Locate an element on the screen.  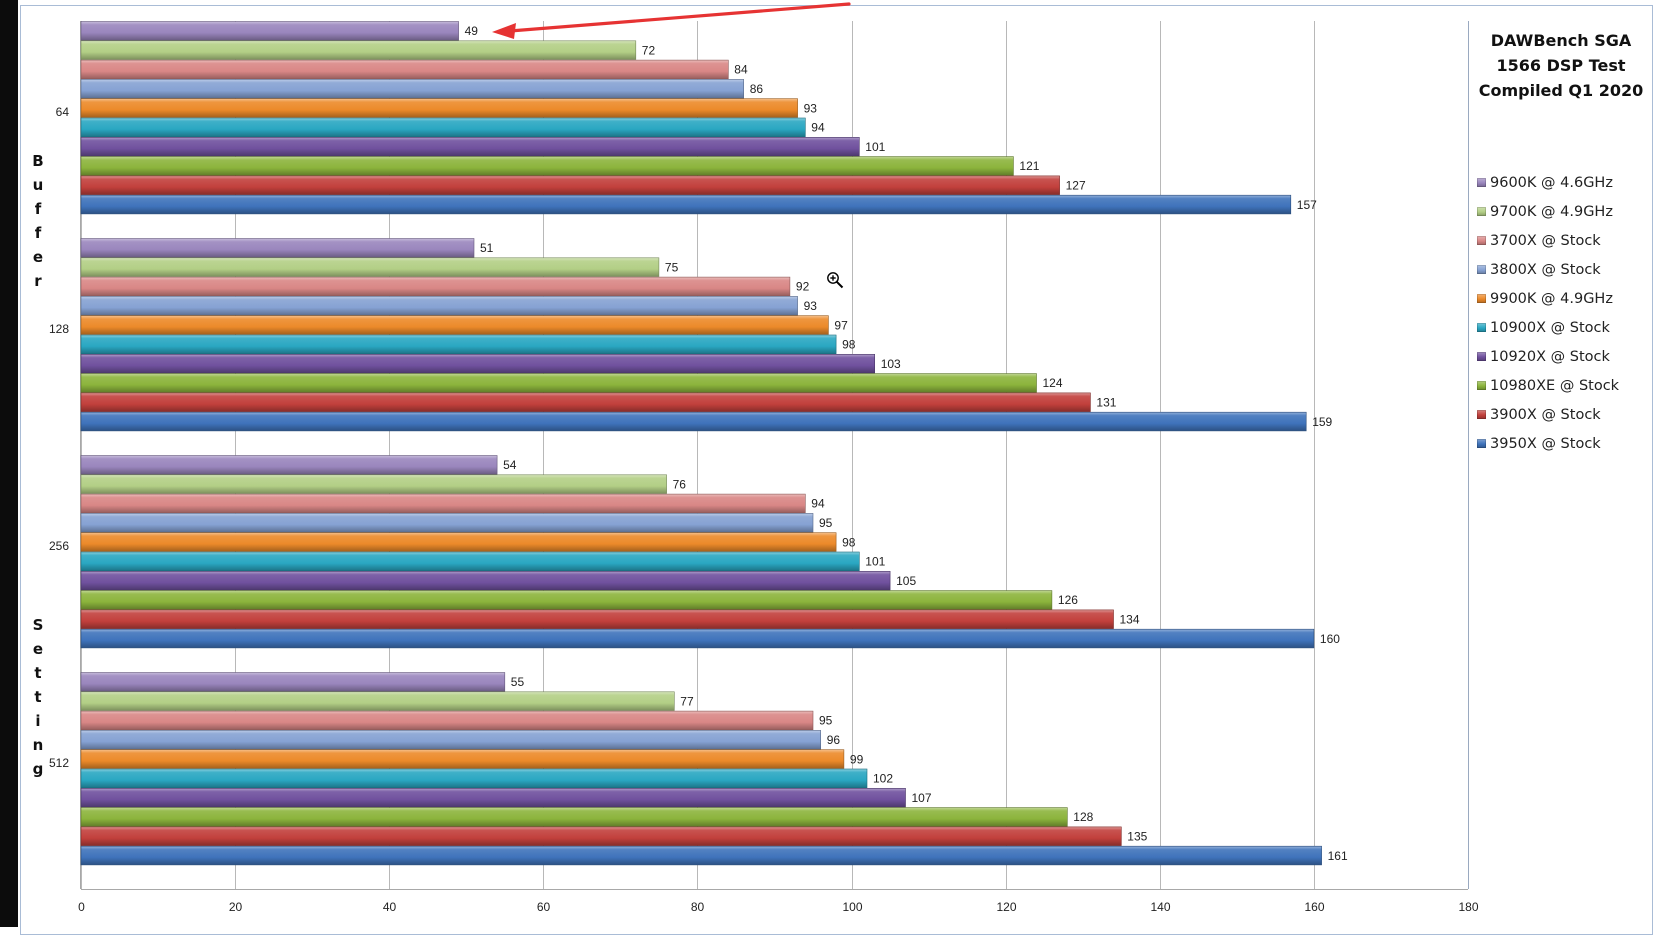
title-line-1: DAWBench SGA is located at coordinates (1561, 40).